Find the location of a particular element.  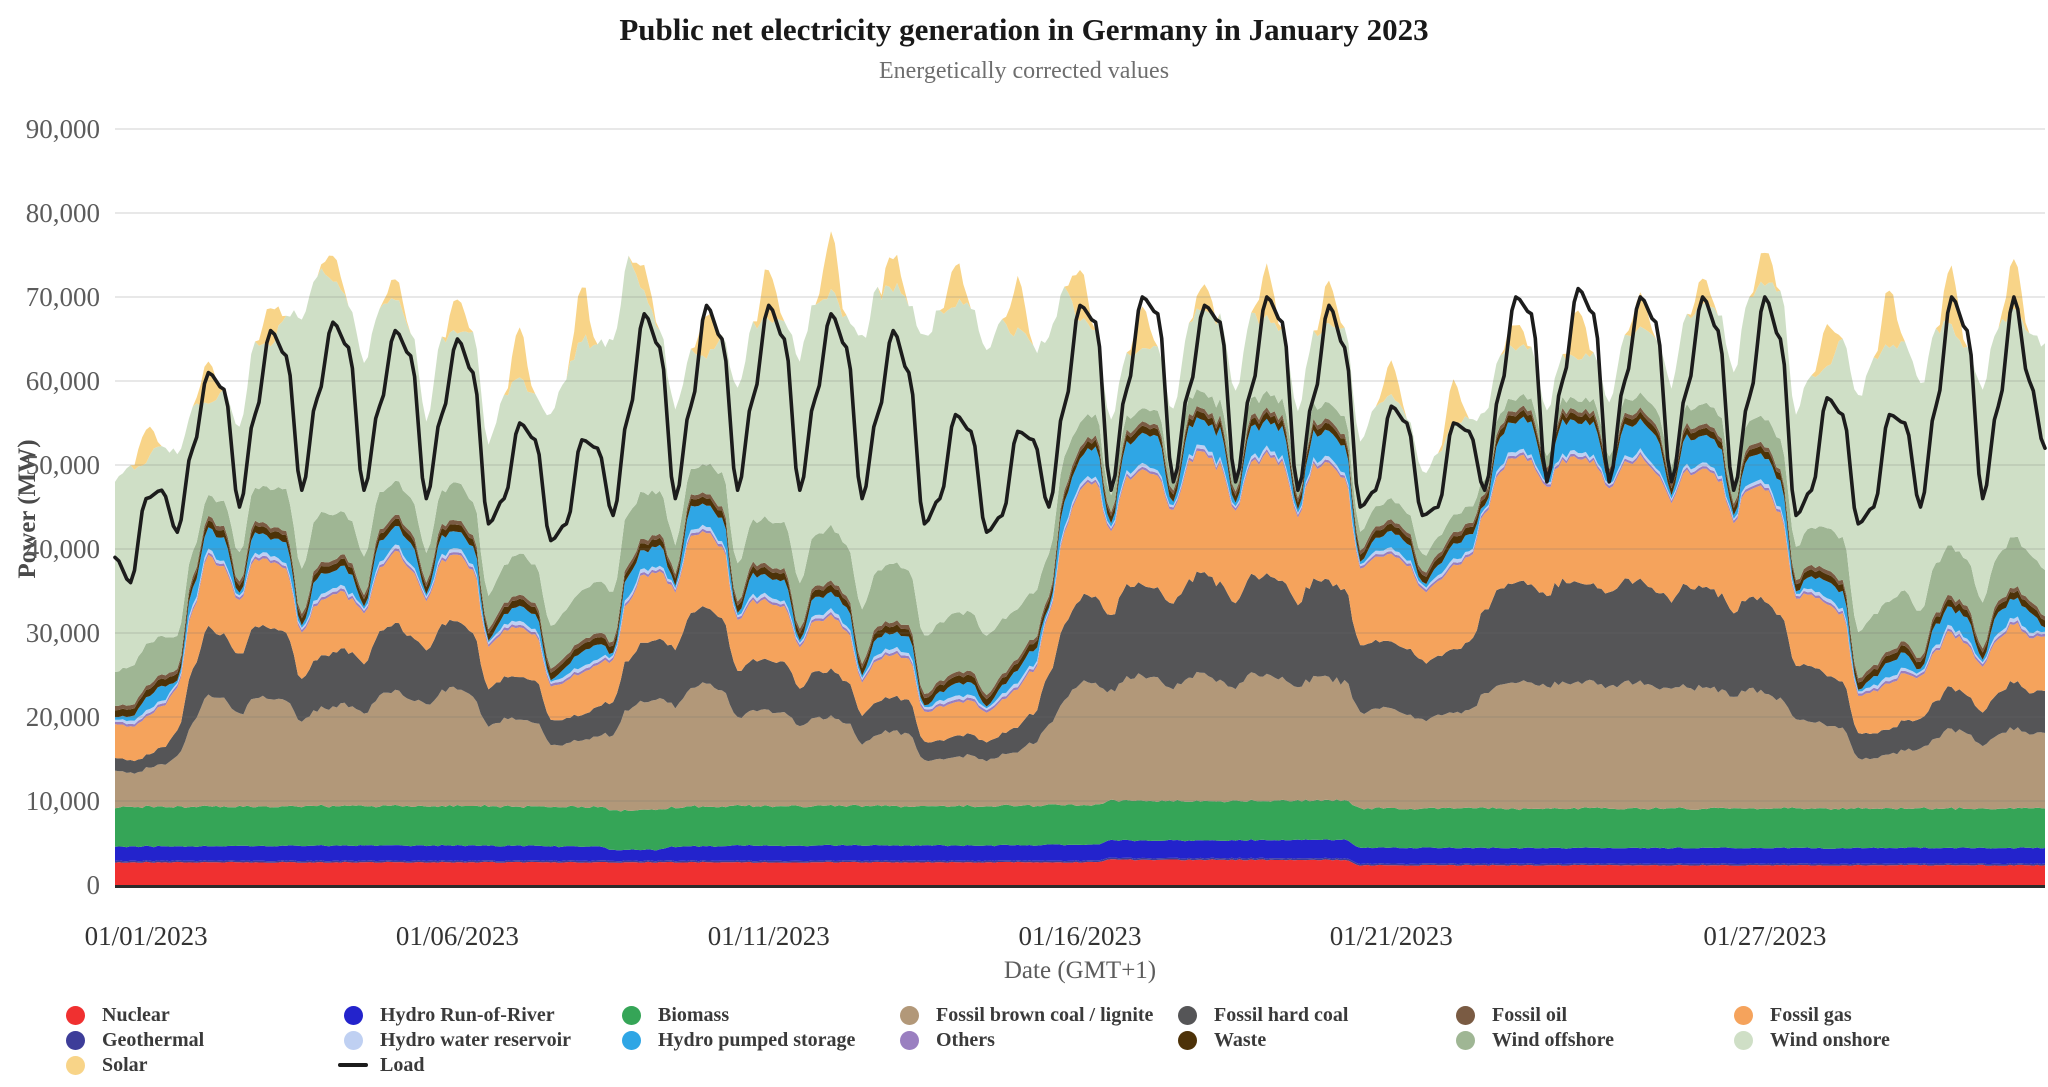

y-tick-label: 30,000 is located at coordinates (63, 633).